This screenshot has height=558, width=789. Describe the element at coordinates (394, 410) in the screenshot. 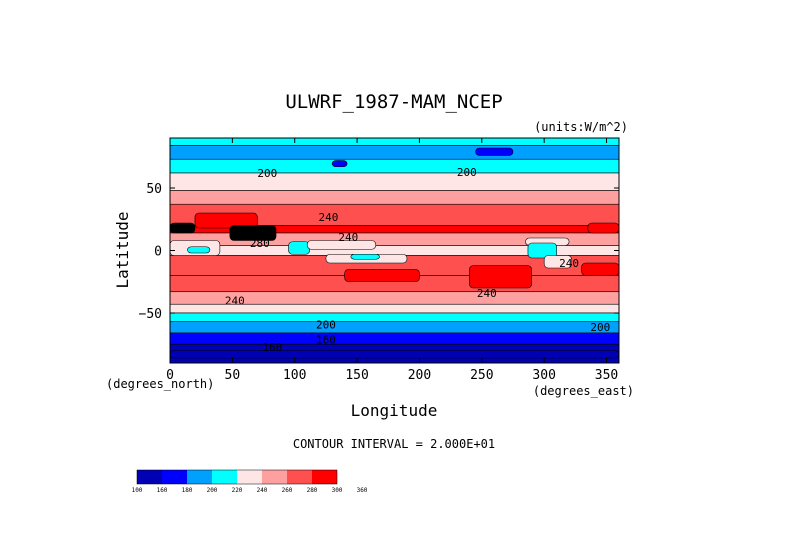

I see `x-axis-label: Longitude` at that location.